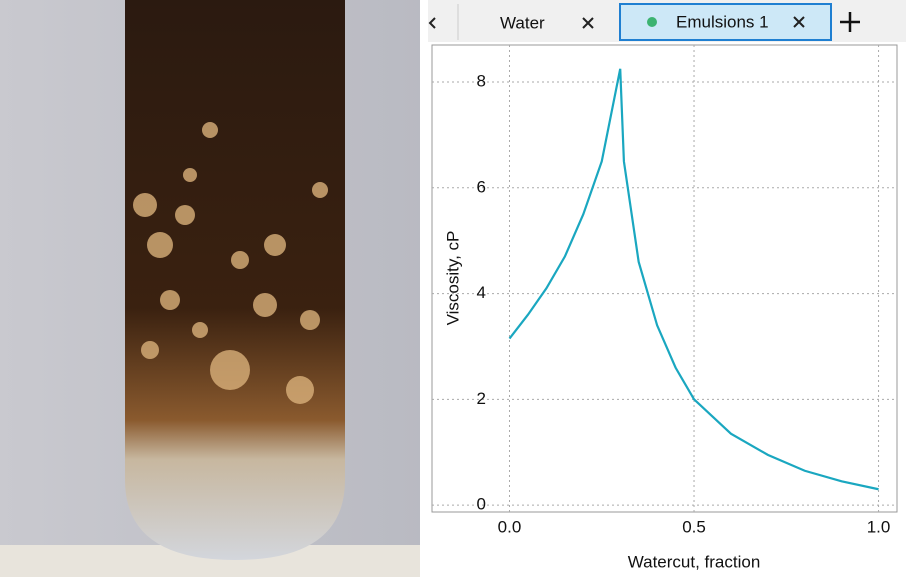 Image resolution: width=906 pixels, height=582 pixels. What do you see at coordinates (879, 526) in the screenshot?
I see `x-tick-label: 1.0` at bounding box center [879, 526].